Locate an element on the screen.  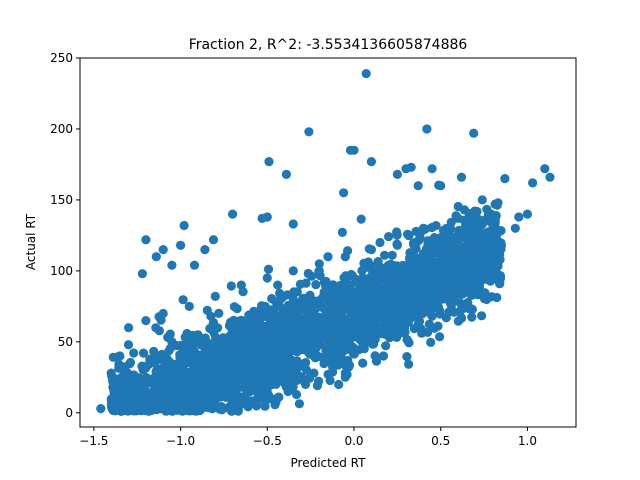
y-axis: 0 50 100 150 200 250 is located at coordinates (65, 235).